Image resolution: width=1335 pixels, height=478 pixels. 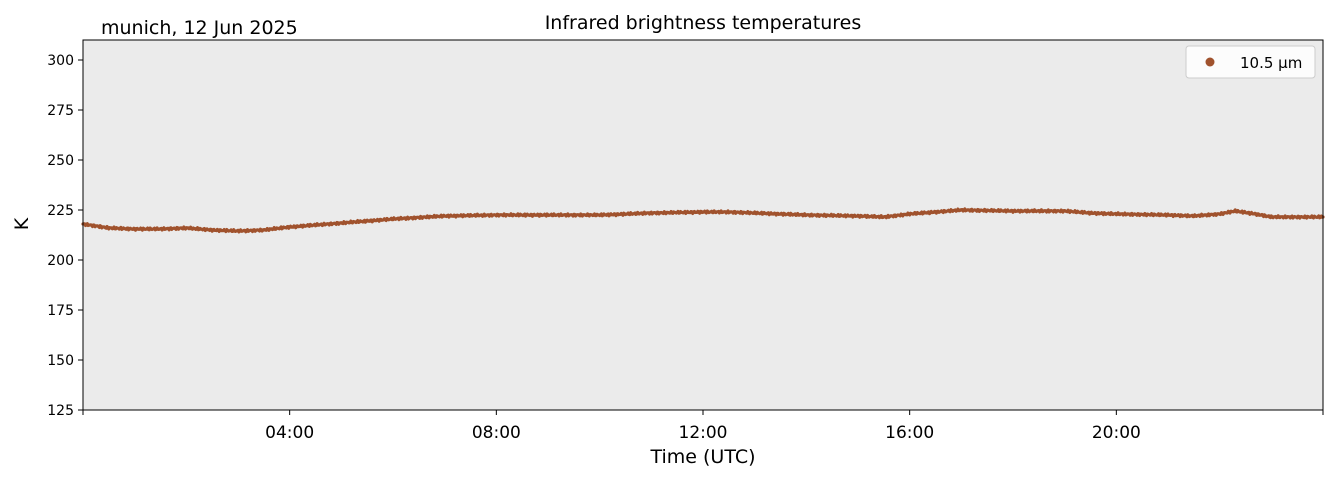 I want to click on legend-frame, so click(x=1250, y=62).